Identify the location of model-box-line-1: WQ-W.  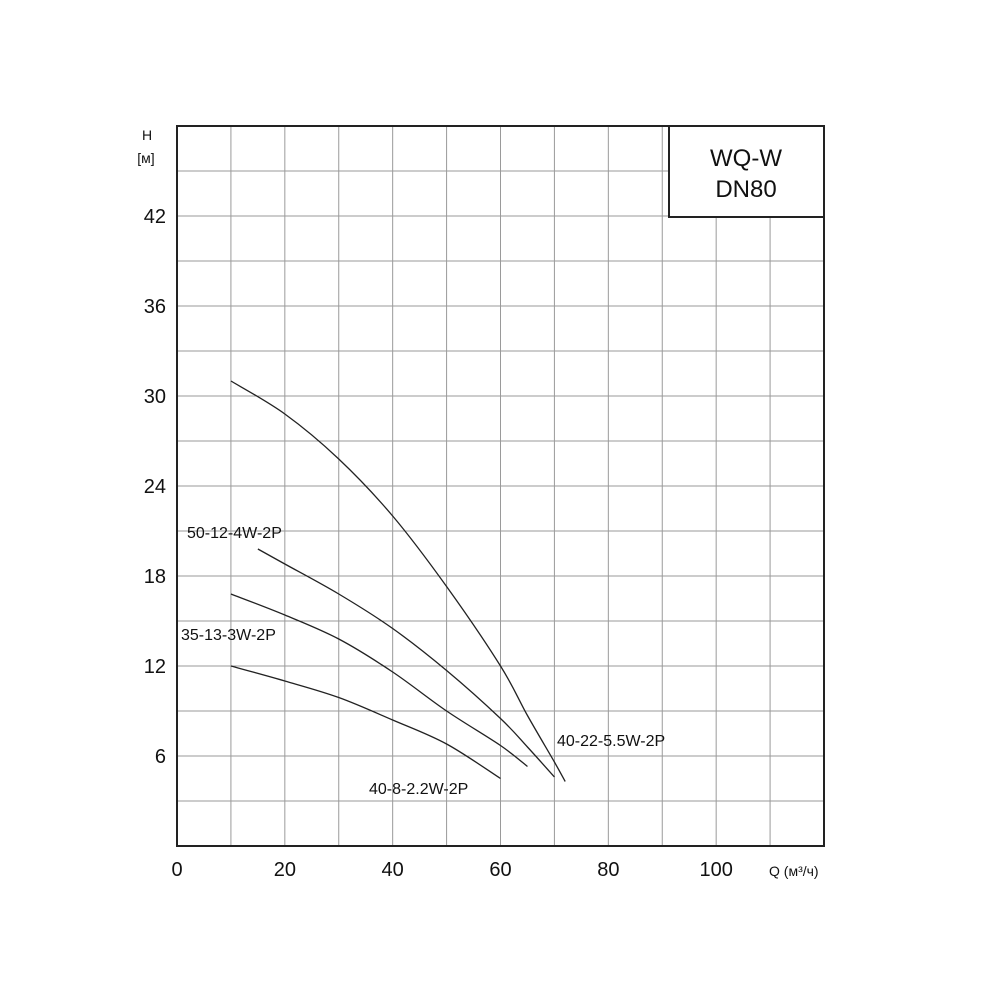
(746, 158).